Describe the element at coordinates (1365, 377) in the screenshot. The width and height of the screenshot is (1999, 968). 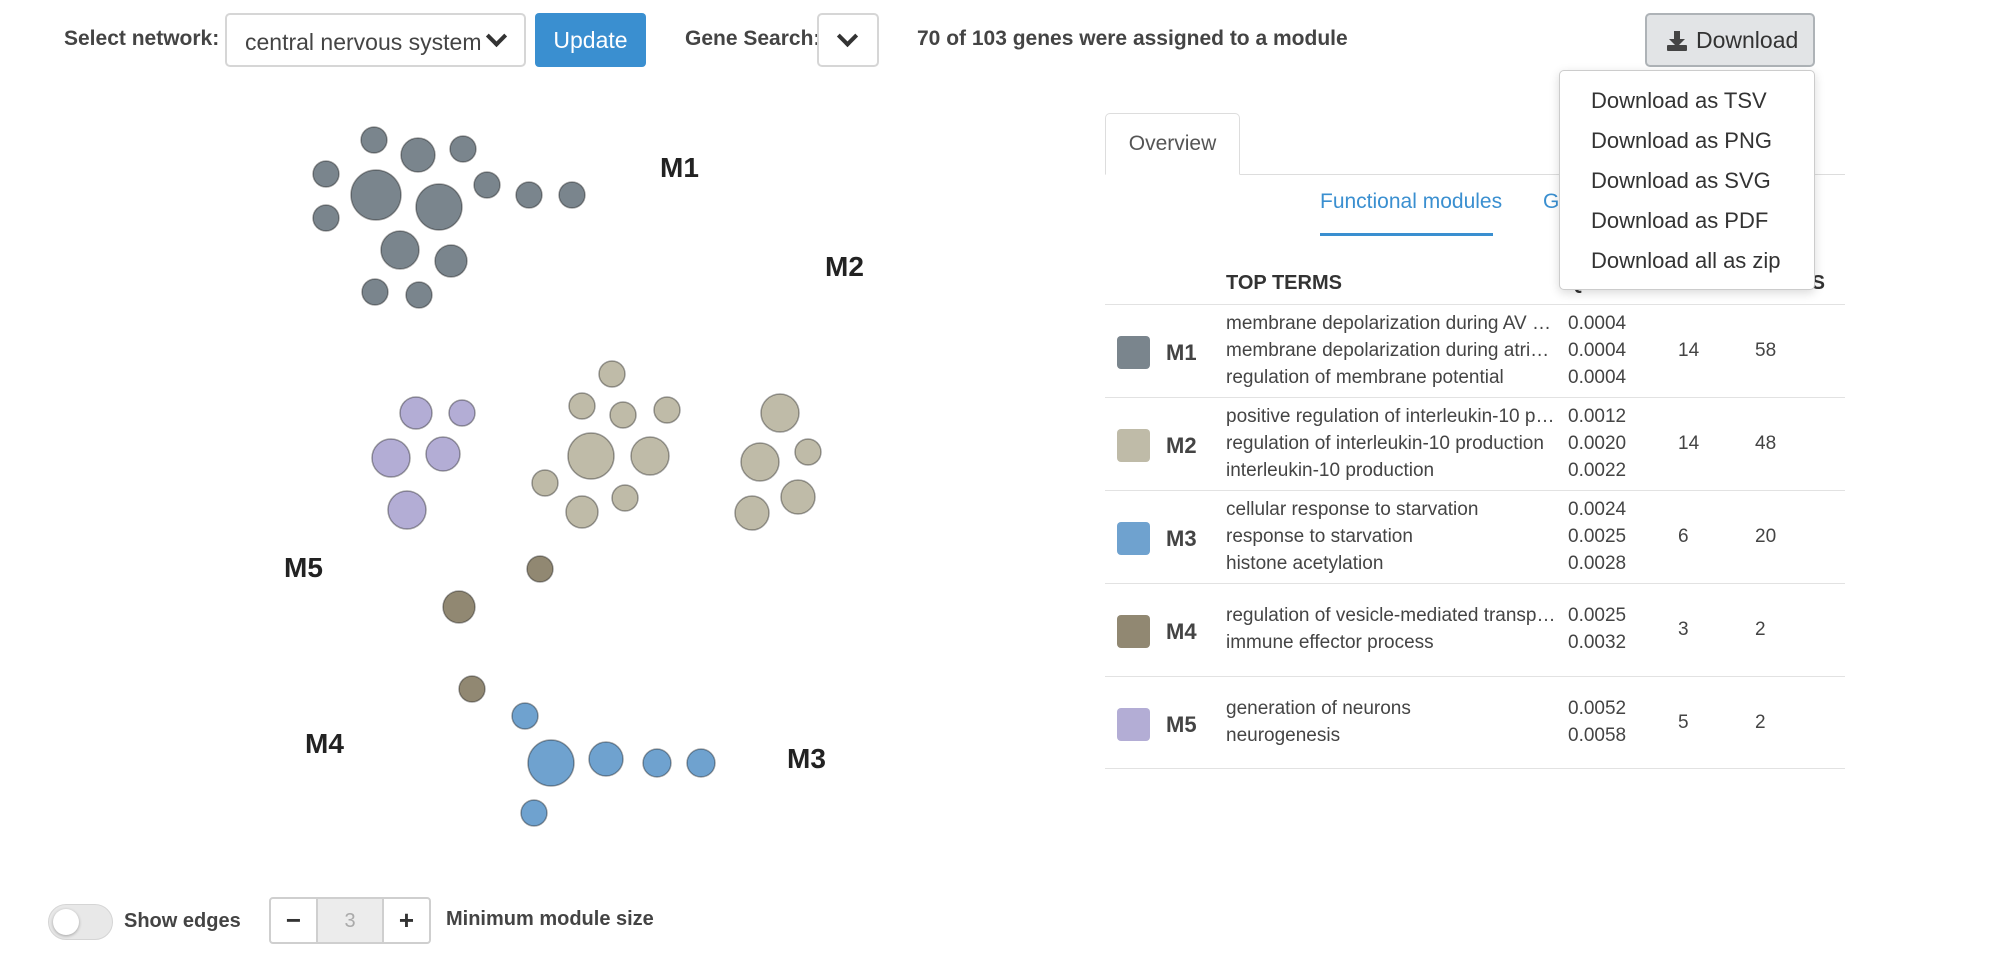
I see `top-term: regulation of membrane potential` at that location.